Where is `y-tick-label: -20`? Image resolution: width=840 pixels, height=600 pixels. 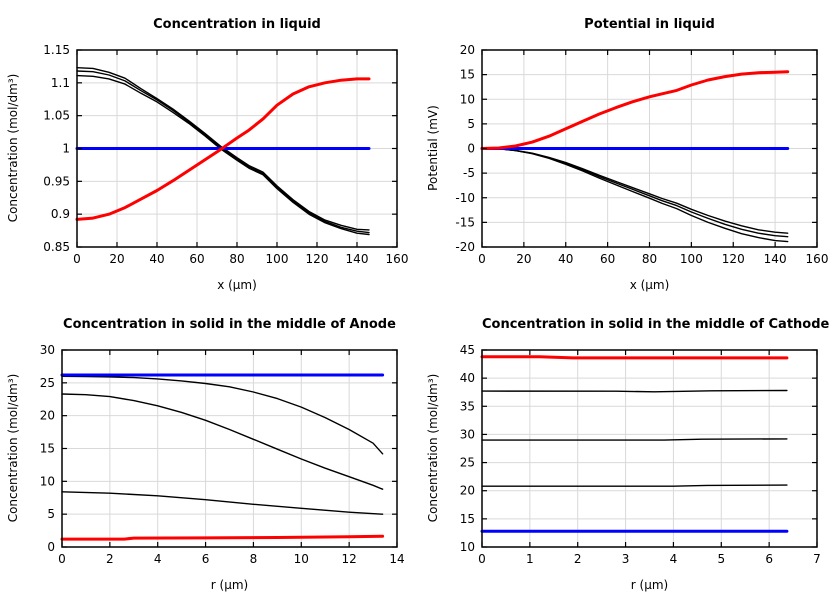 y-tick-label: -20 is located at coordinates (465, 247).